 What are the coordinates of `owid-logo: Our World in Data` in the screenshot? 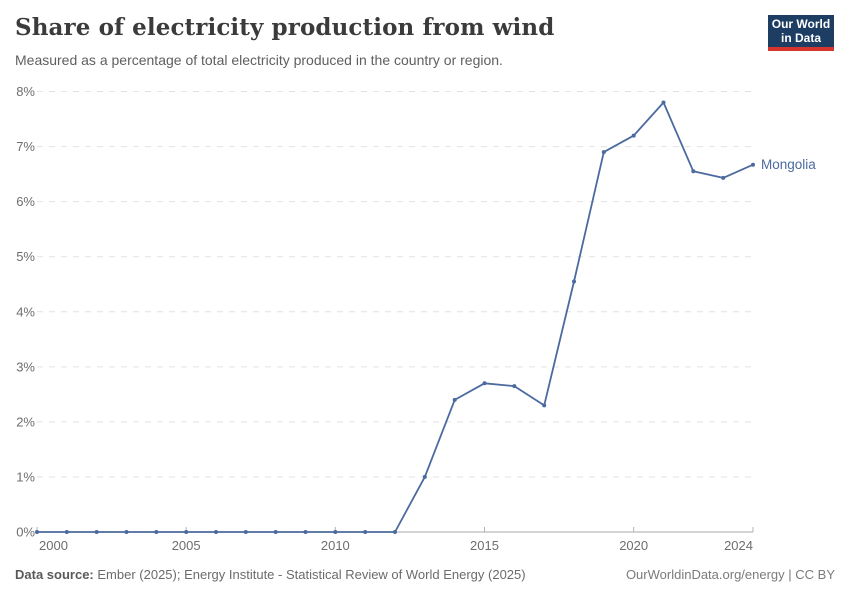 It's located at (801, 33).